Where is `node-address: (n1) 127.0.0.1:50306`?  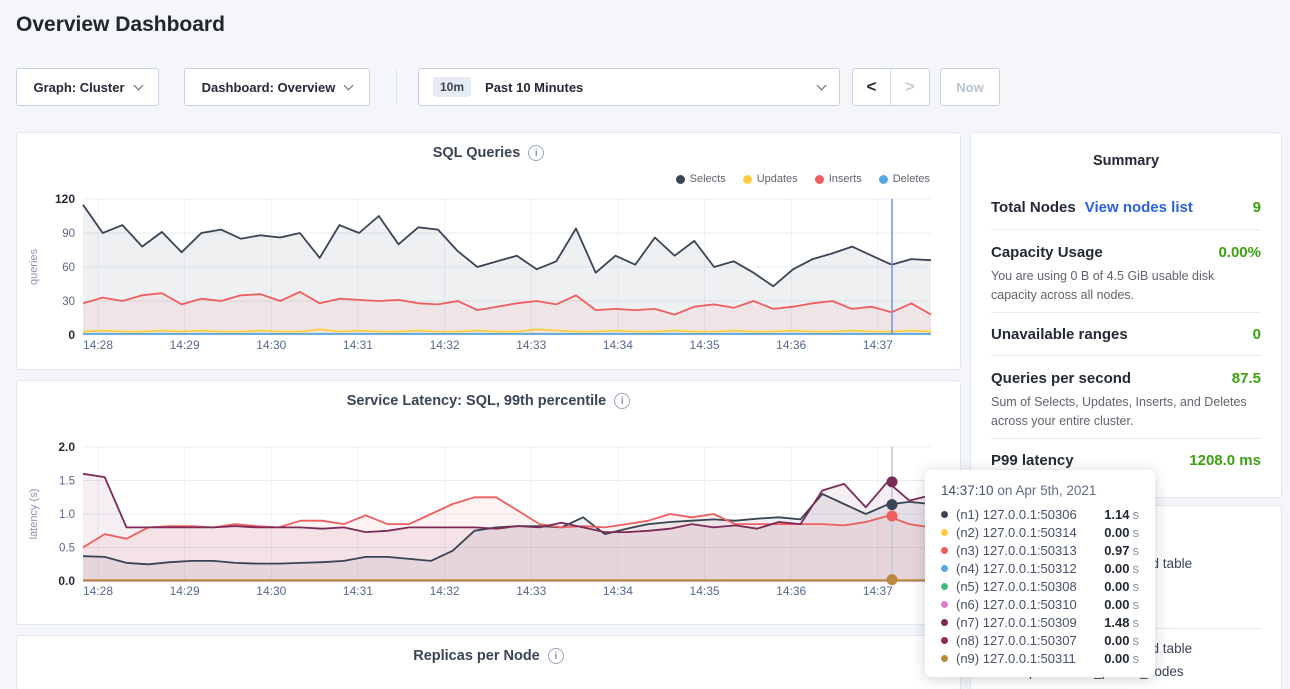 node-address: (n1) 127.0.0.1:50306 is located at coordinates (1016, 514).